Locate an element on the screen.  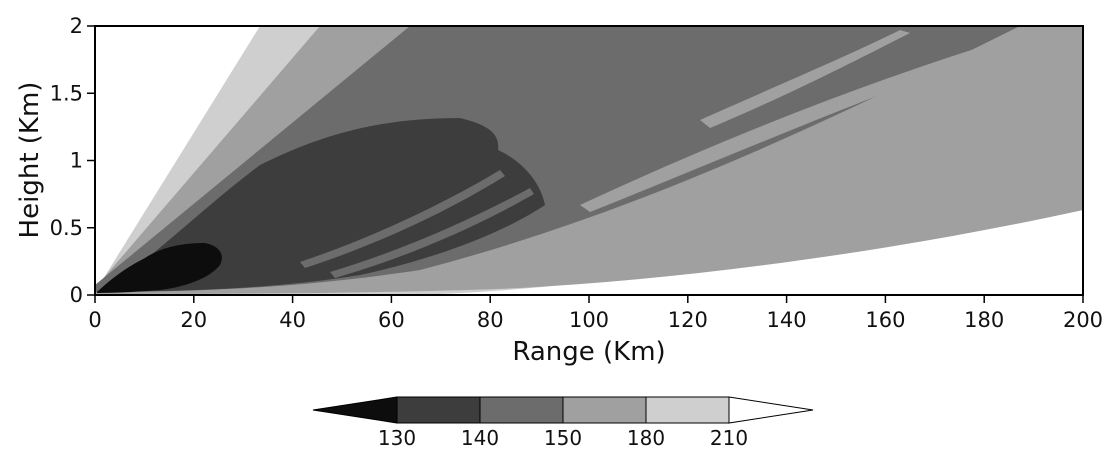
x-tick-label: 120 is located at coordinates (688, 320).